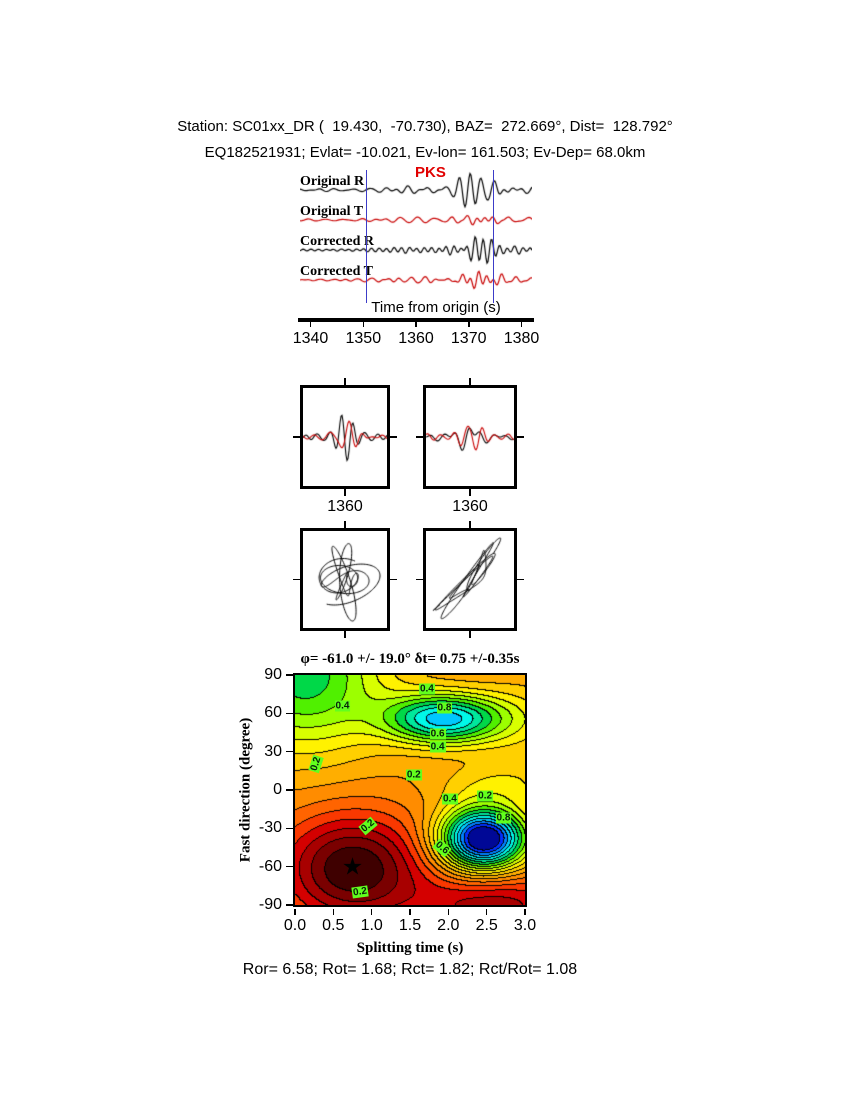 The image size is (850, 1100). Describe the element at coordinates (310, 338) in the screenshot. I see `time-axis-tick-label: 1340` at that location.